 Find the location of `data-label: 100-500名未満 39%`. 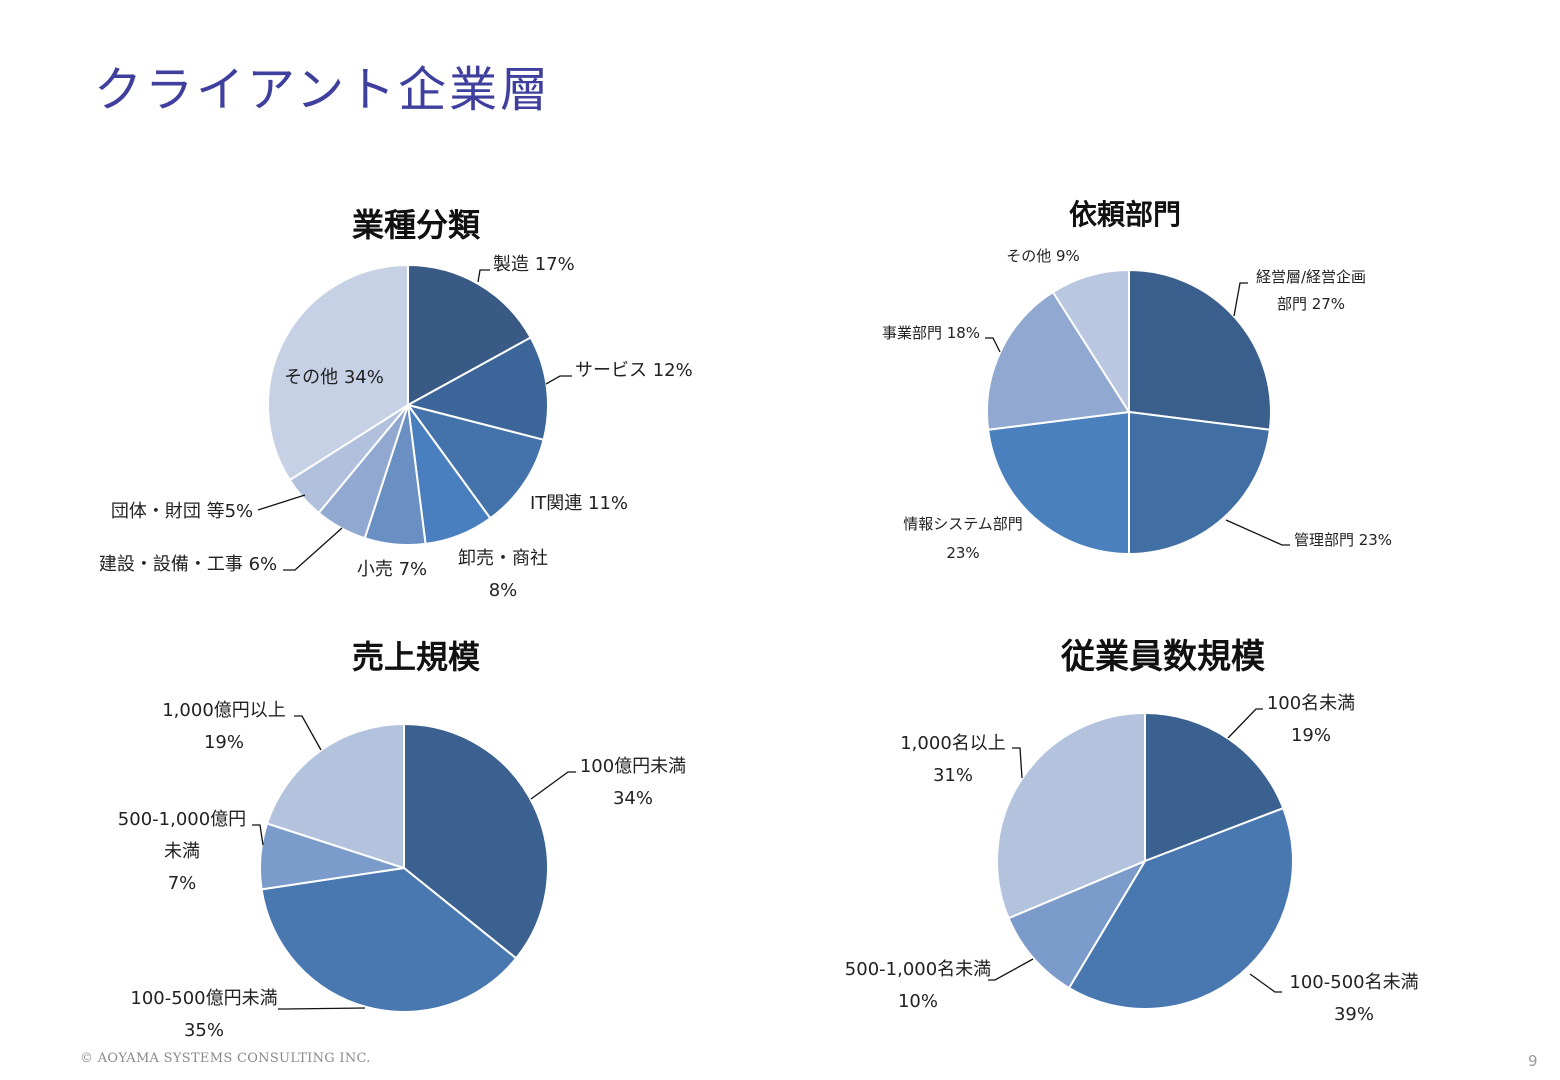

data-label: 100-500名未満 39% is located at coordinates (1353, 998).